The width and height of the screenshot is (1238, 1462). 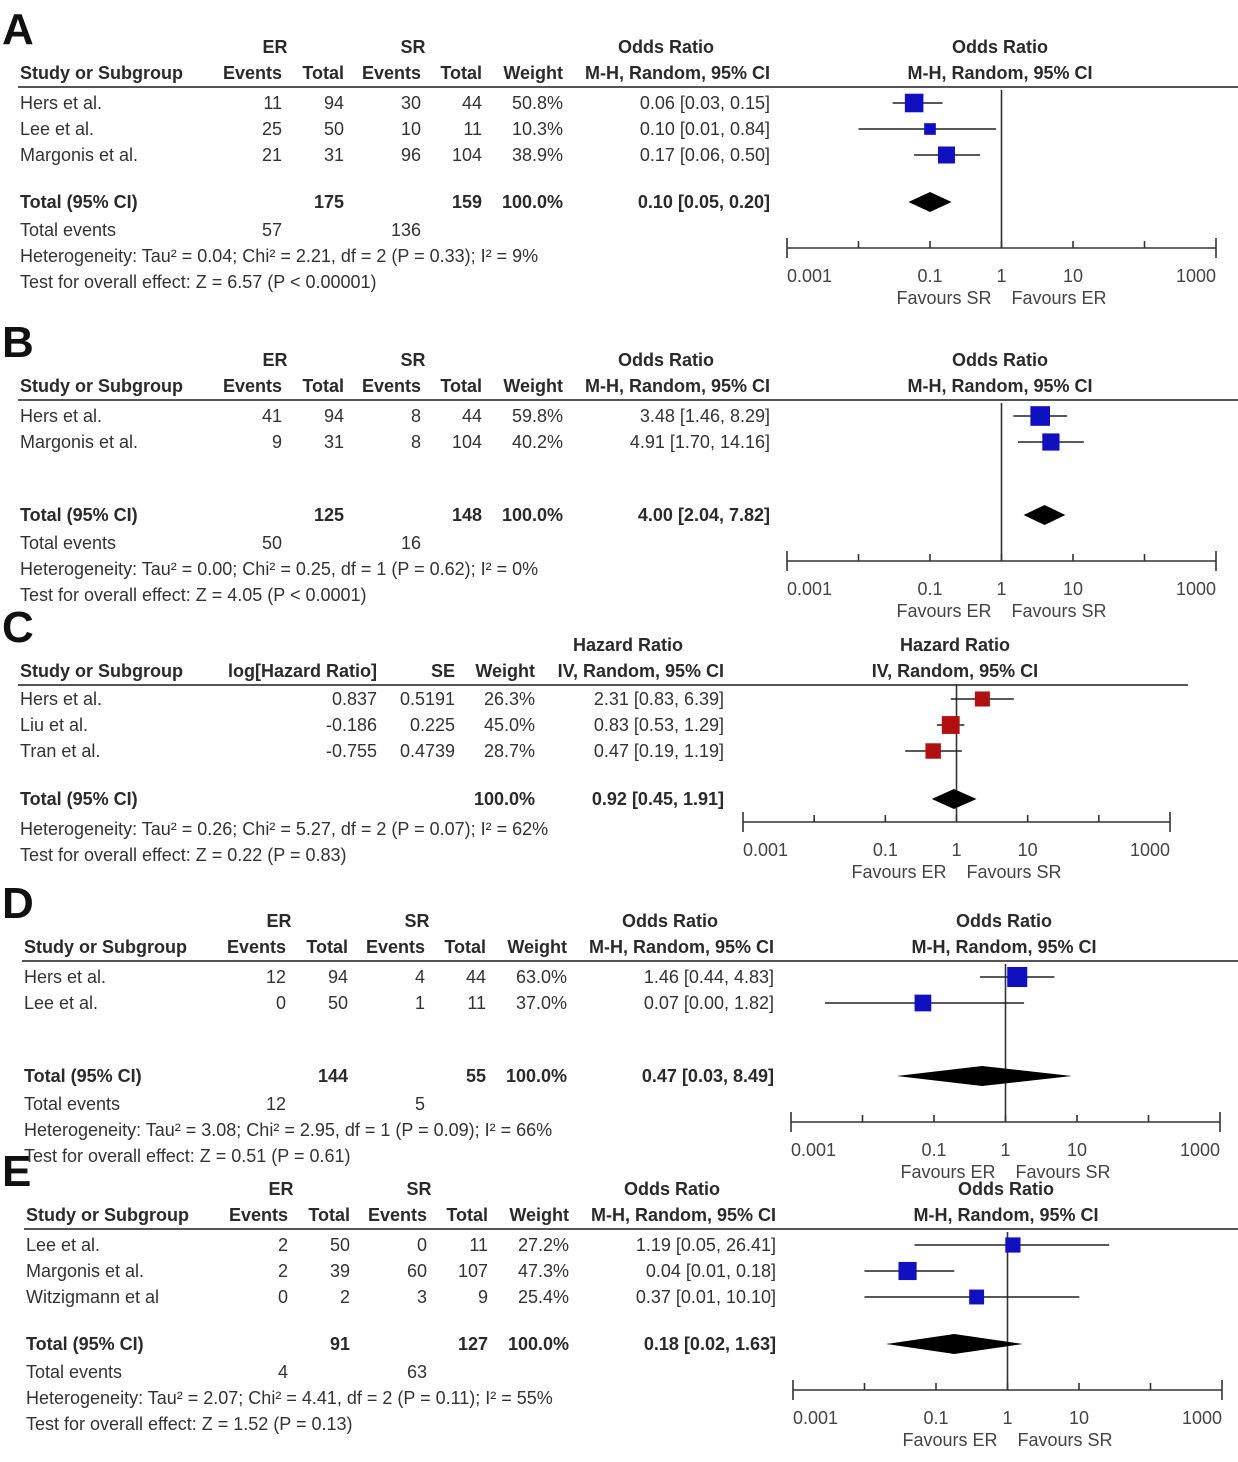 What do you see at coordinates (93, 1297) in the screenshot?
I see `study-name: Witzigmann et al` at bounding box center [93, 1297].